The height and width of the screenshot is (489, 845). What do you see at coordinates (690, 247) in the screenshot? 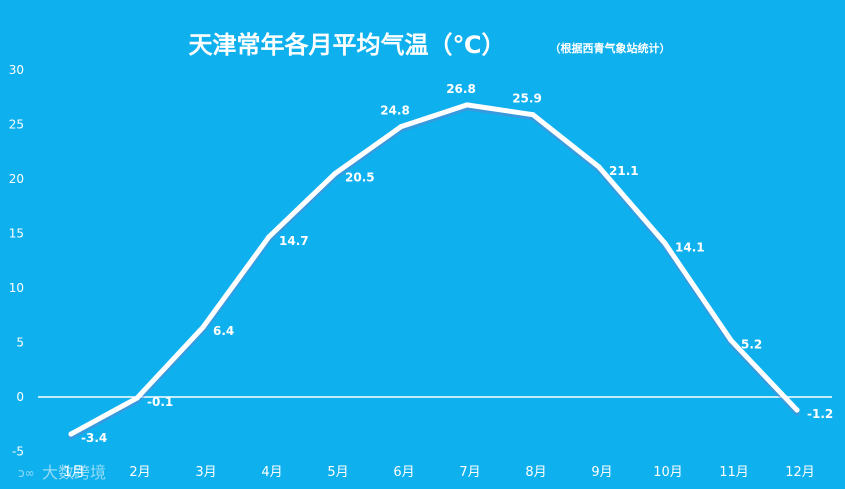
I see `data-label: 14.1` at bounding box center [690, 247].